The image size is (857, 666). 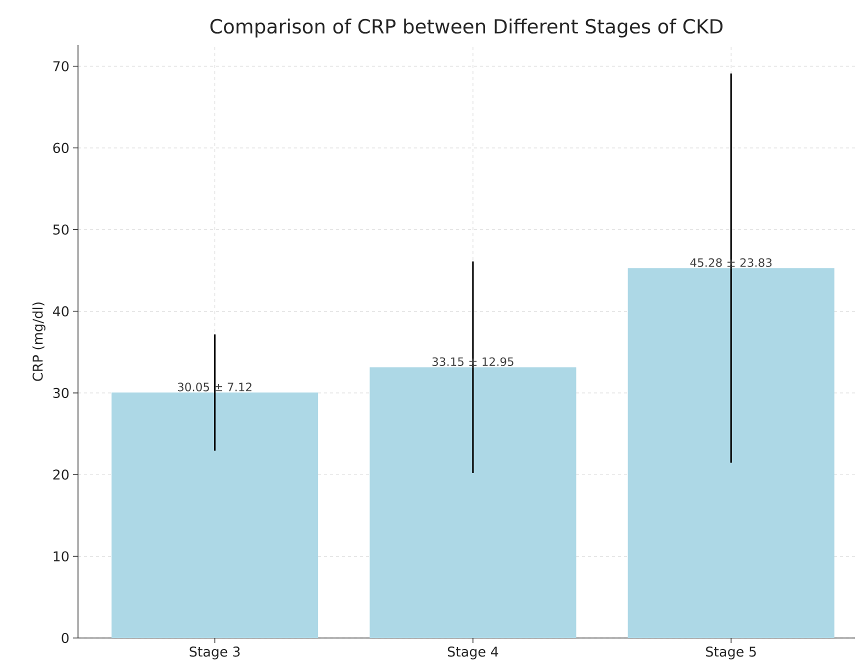 I want to click on y-tick-label: 60, so click(x=61, y=148).